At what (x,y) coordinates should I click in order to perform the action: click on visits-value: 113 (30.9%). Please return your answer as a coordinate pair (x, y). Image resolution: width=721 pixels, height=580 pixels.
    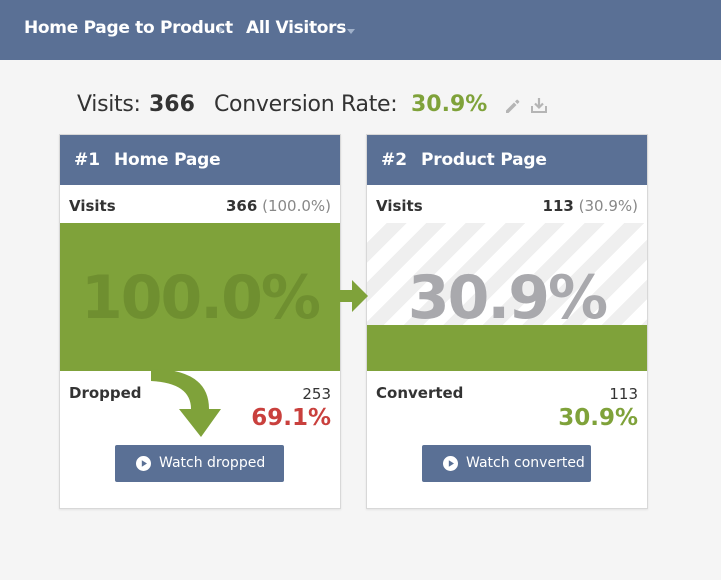
    Looking at the image, I should click on (590, 206).